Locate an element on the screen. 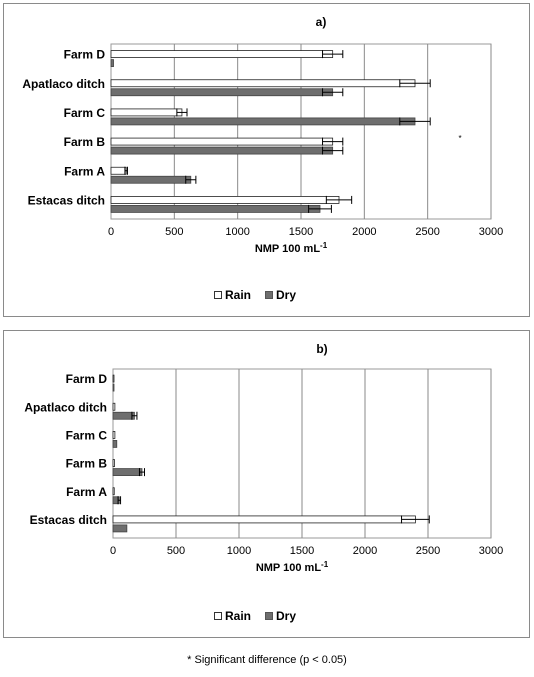 Image resolution: width=534 pixels, height=677 pixels. chart-title: b) is located at coordinates (321, 349).